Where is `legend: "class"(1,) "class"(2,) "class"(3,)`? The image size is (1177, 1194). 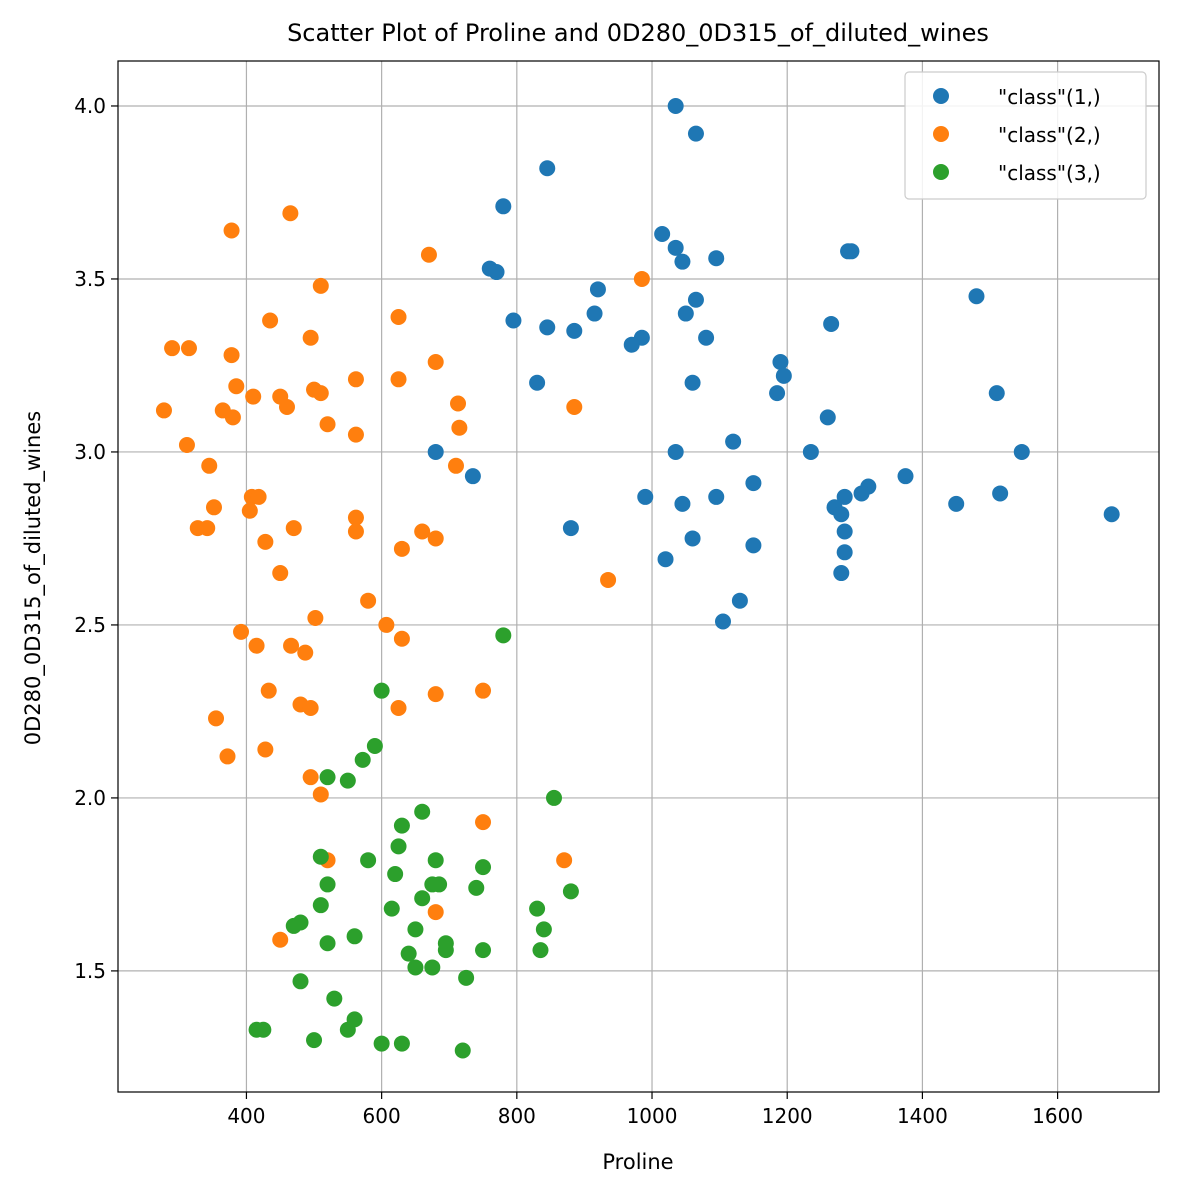
legend: "class"(1,) "class"(2,) "class"(3,) is located at coordinates (1025, 135).